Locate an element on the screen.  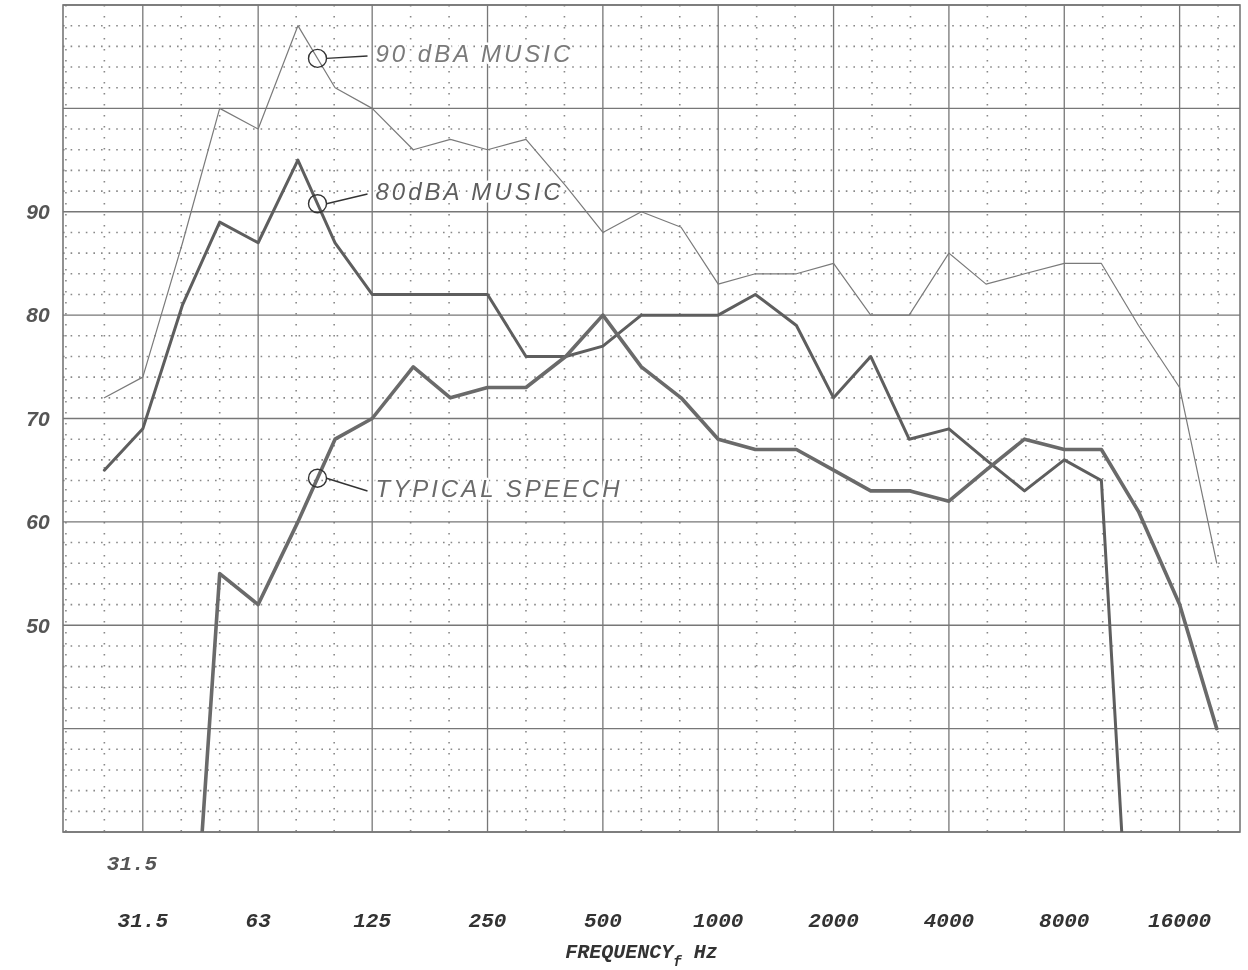
x-tick-label: 16000 is located at coordinates (1180, 921).